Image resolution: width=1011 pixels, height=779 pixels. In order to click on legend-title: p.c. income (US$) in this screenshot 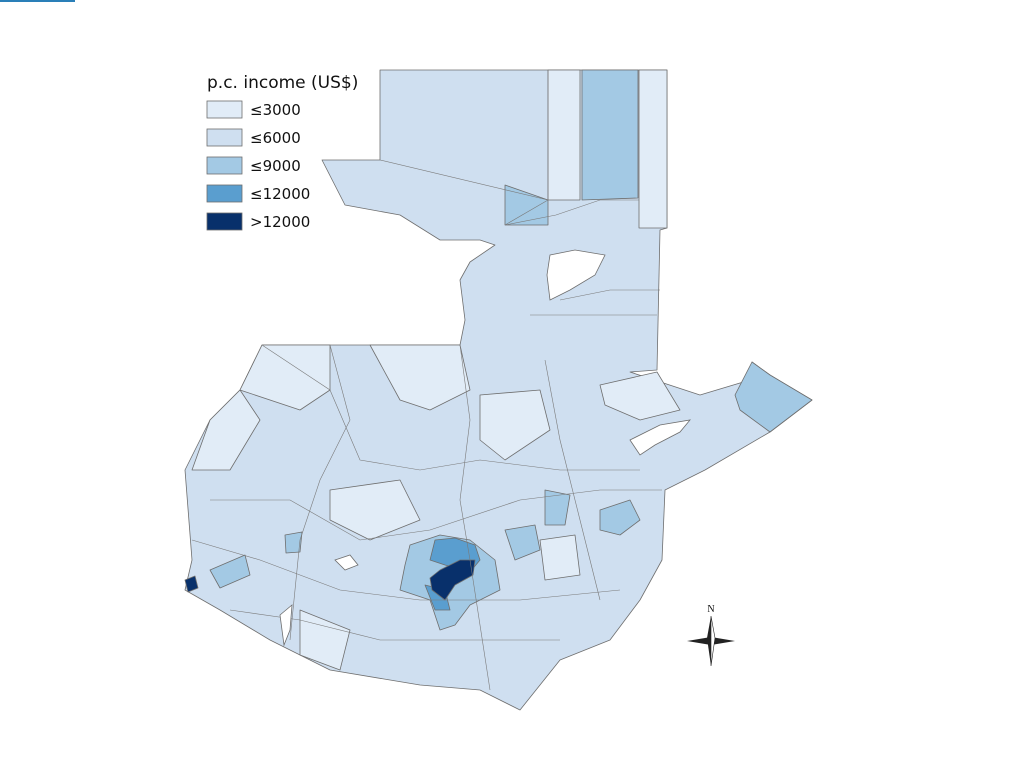, I will do `click(282, 83)`.